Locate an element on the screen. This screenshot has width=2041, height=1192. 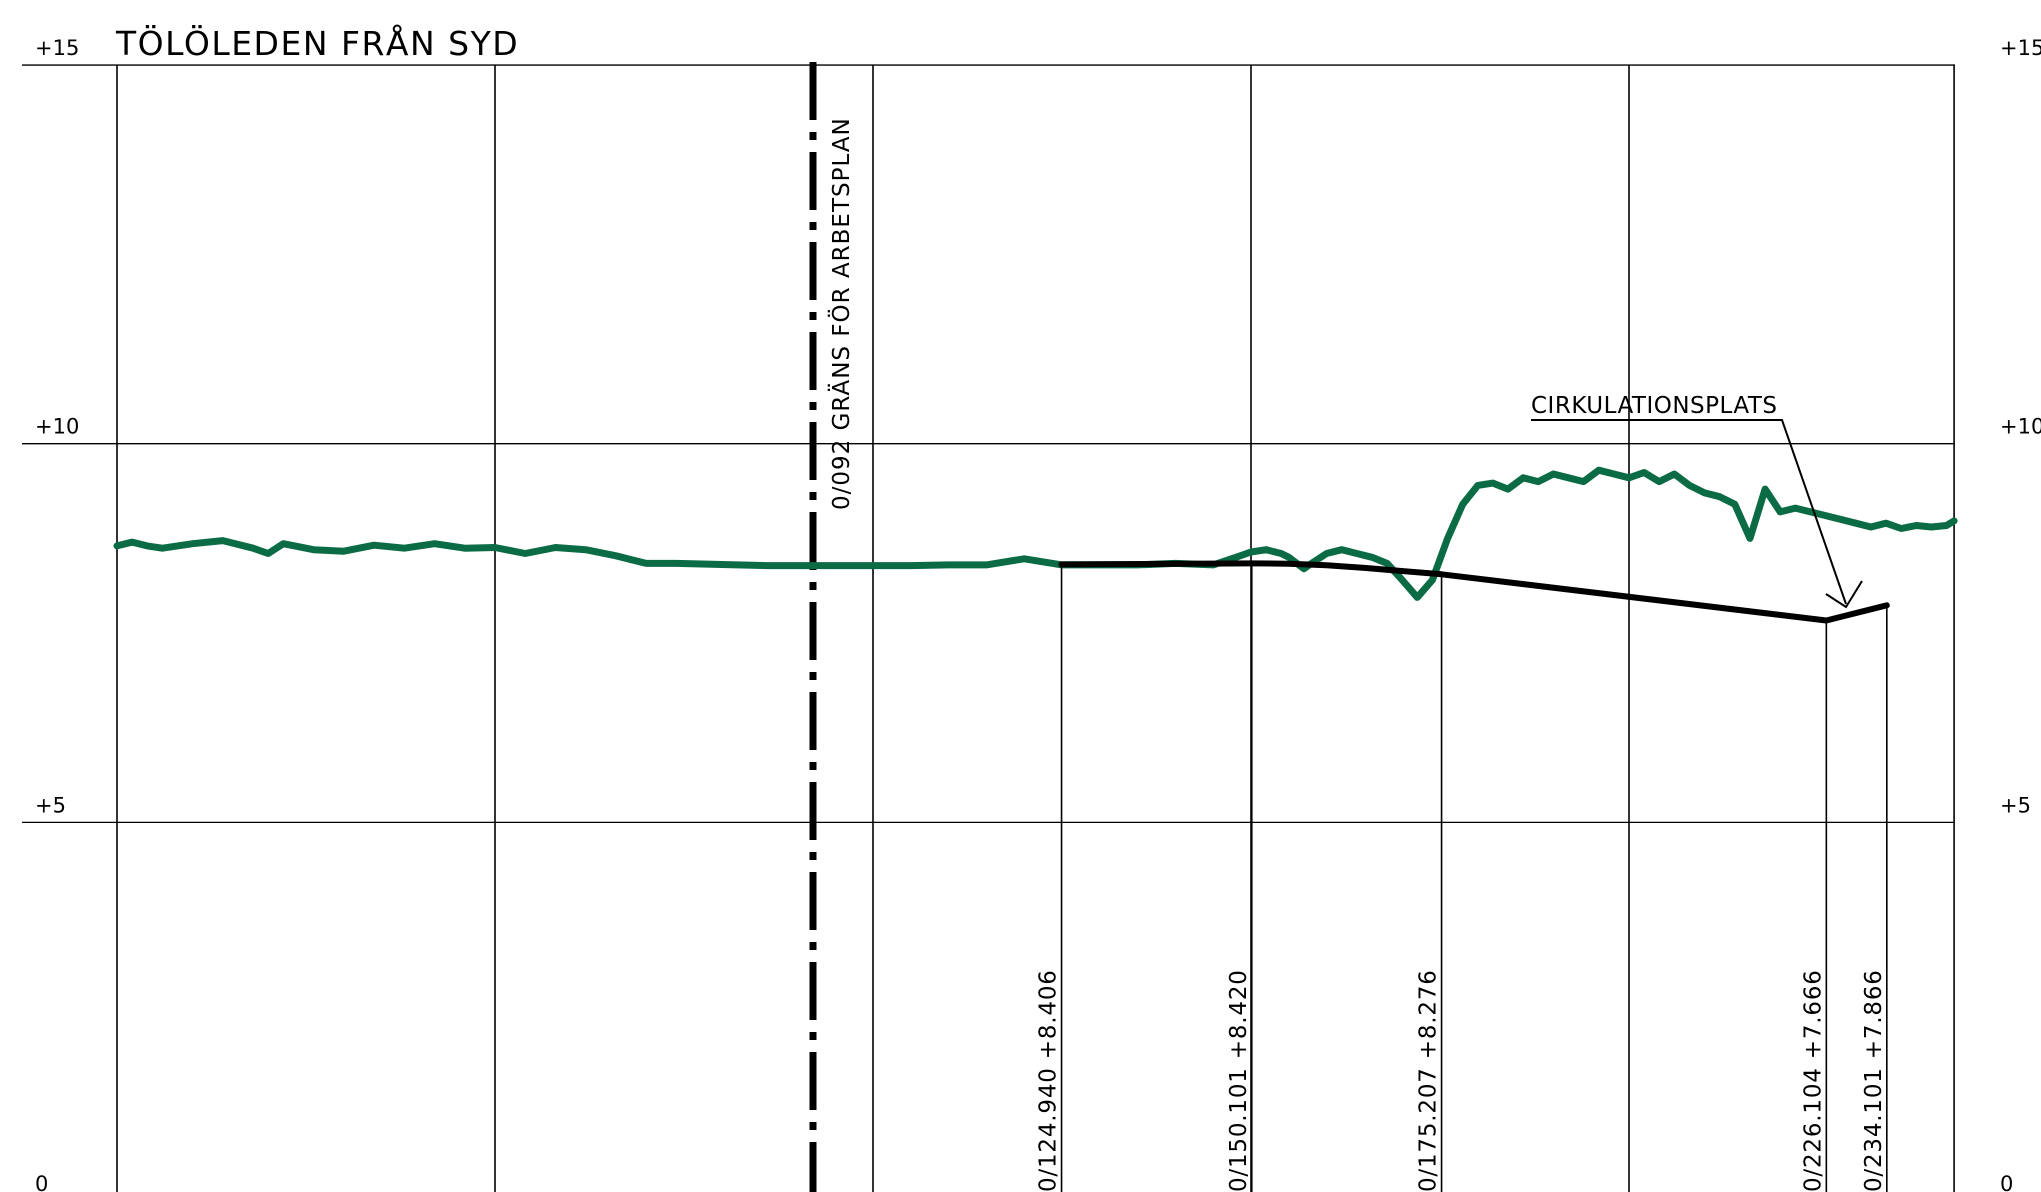
elevation-label-right: +5 is located at coordinates (2015, 805).